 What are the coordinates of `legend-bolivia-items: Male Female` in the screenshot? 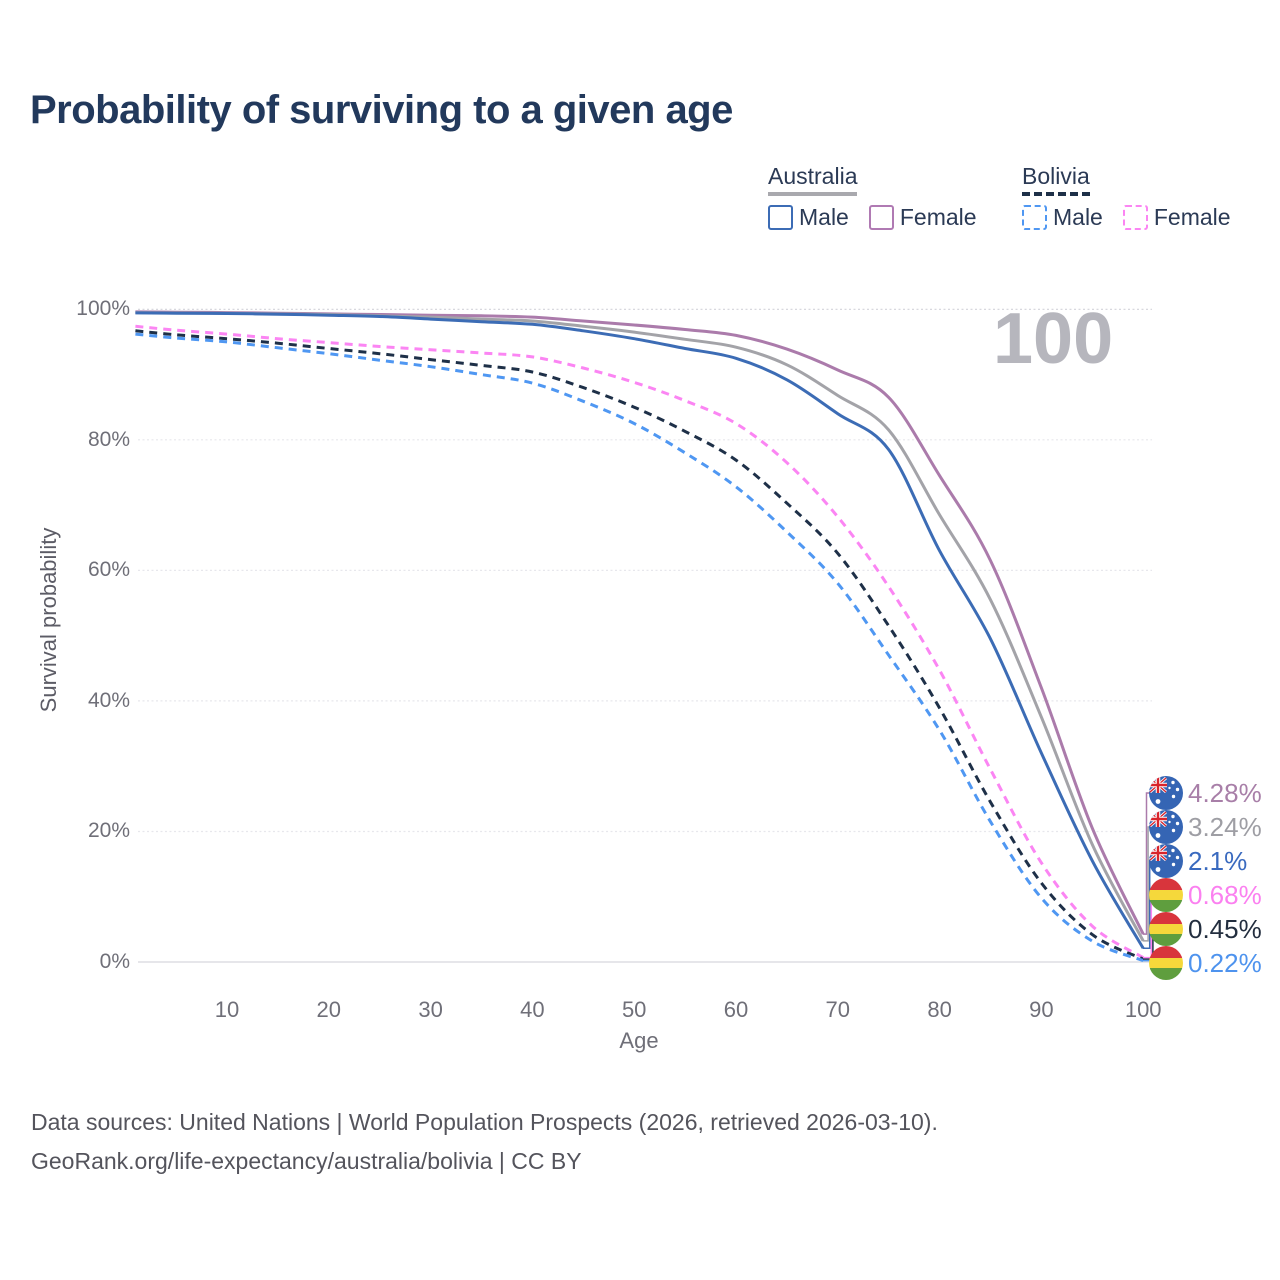 It's located at (1126, 217).